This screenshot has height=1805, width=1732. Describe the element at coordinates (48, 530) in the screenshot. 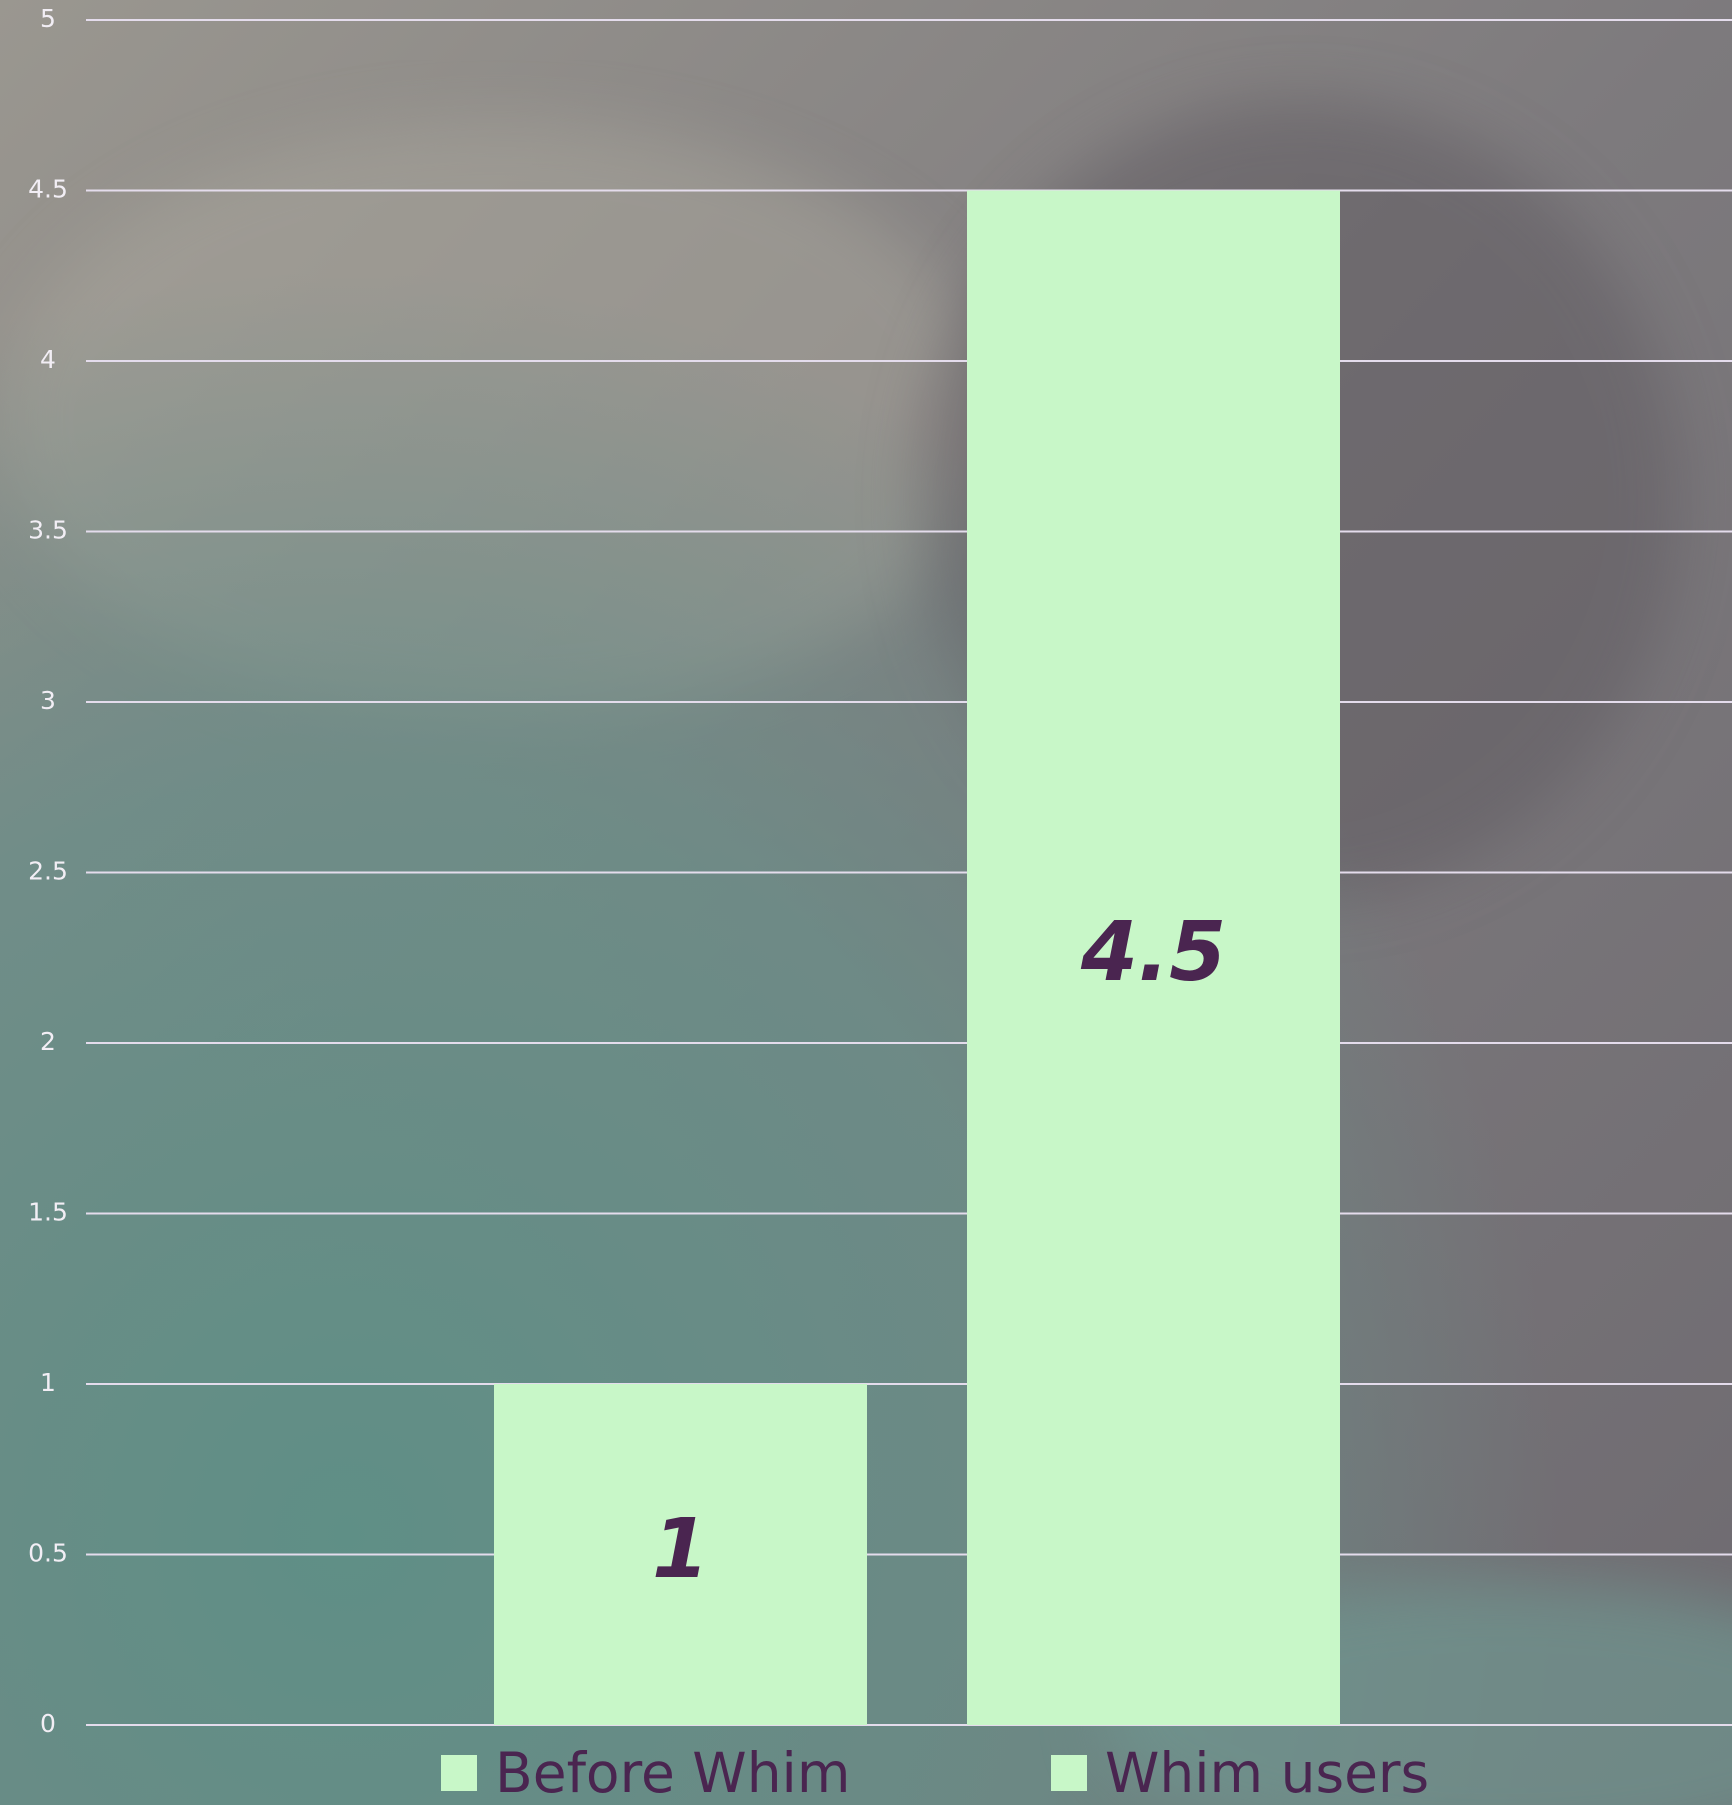

I see `y-tick-label: 3.5` at that location.